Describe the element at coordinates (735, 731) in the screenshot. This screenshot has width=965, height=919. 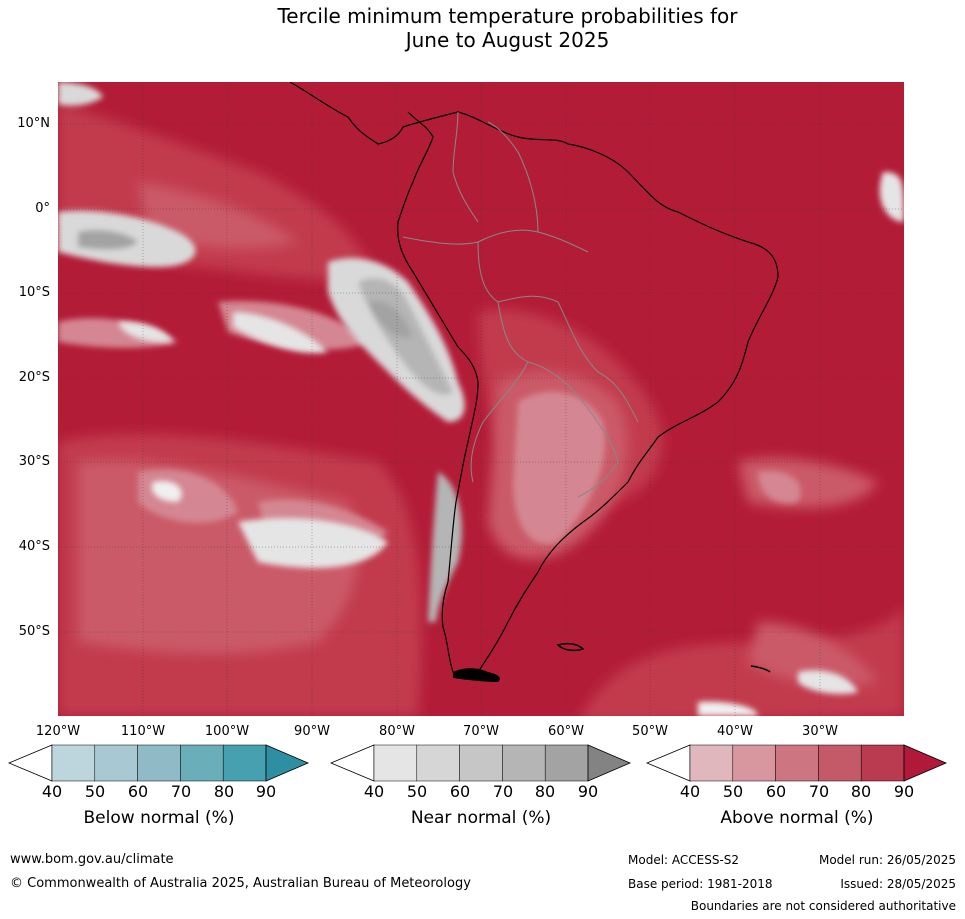
I see `lon-label-40w: 40°W` at that location.